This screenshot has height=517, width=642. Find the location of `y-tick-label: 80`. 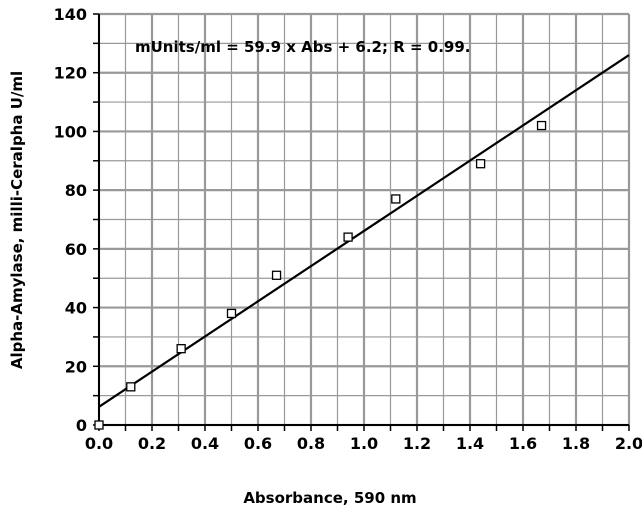

y-tick-label: 80 is located at coordinates (76, 190).